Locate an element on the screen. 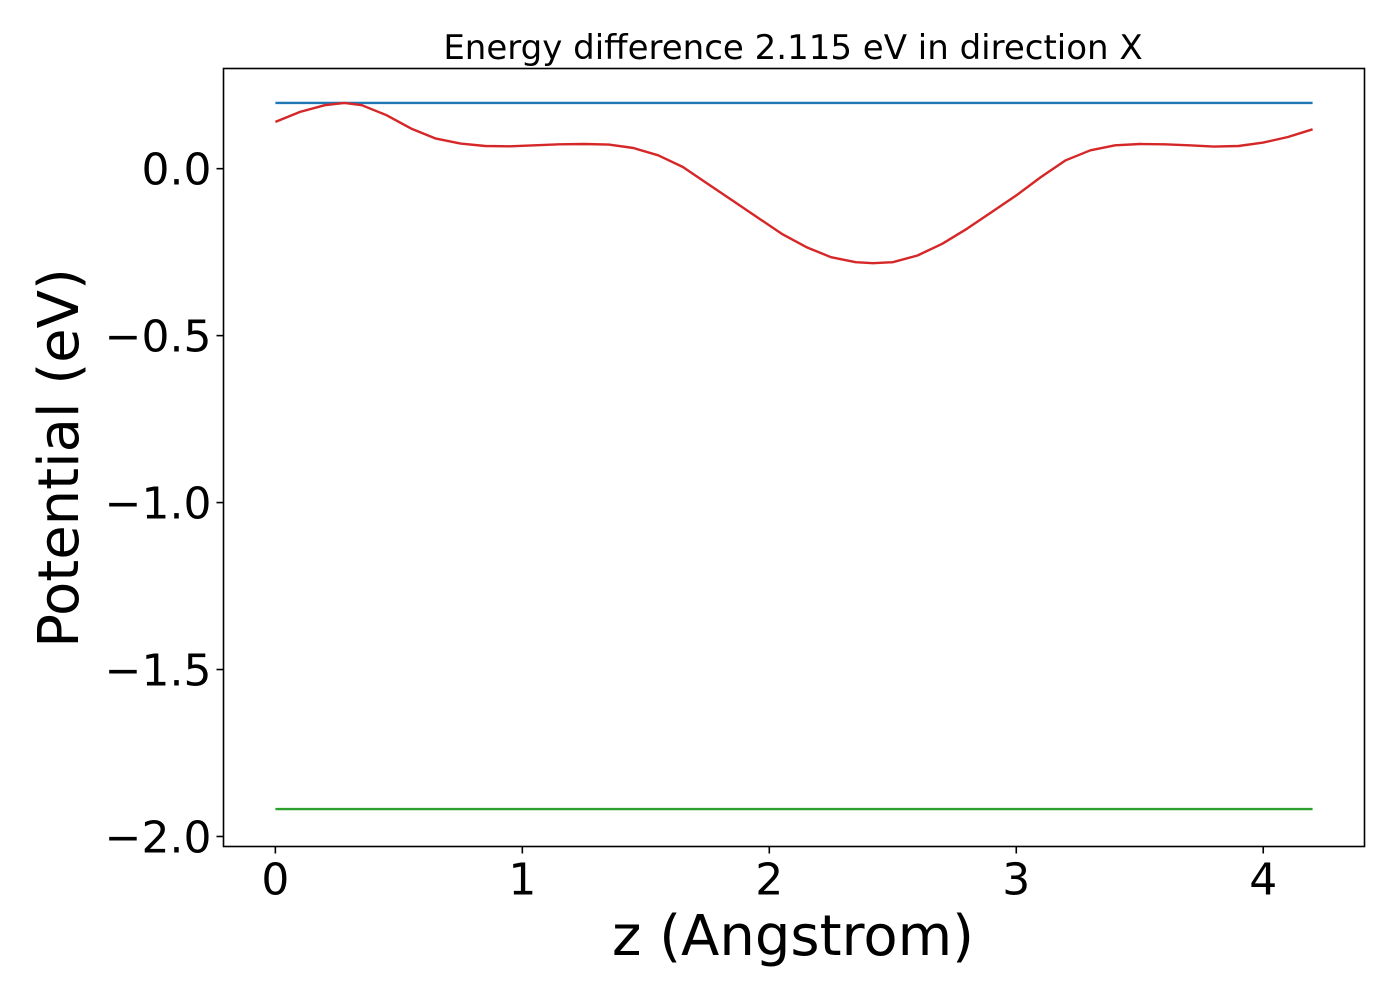 The image size is (1400, 1000). x-axis-label: z (Angstrom) is located at coordinates (793, 936).